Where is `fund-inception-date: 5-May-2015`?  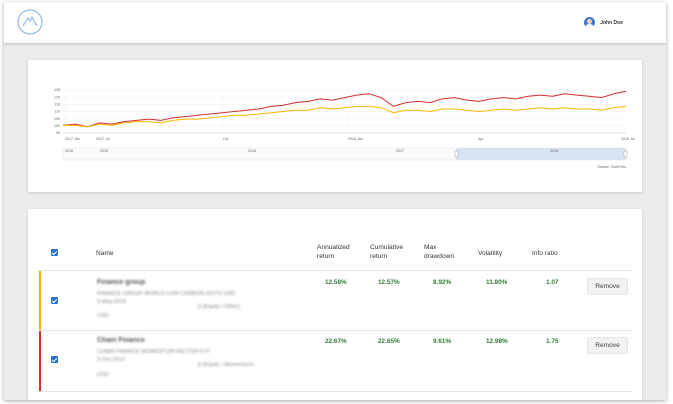 fund-inception-date: 5-May-2015 is located at coordinates (112, 302).